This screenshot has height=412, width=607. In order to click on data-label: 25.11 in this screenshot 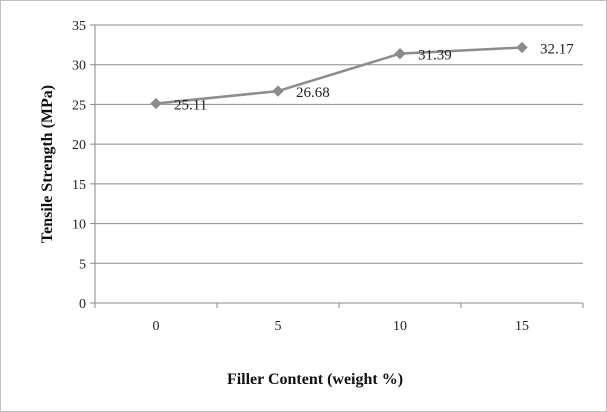, I will do `click(190, 106)`.